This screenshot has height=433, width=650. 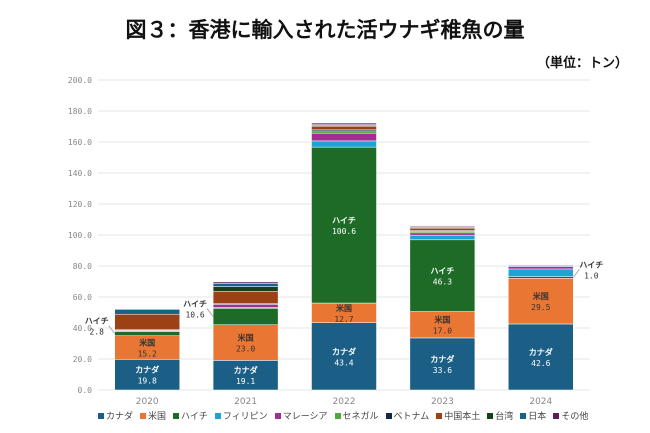 What do you see at coordinates (96, 332) in the screenshot?
I see `data-label-value: 2.8` at bounding box center [96, 332].